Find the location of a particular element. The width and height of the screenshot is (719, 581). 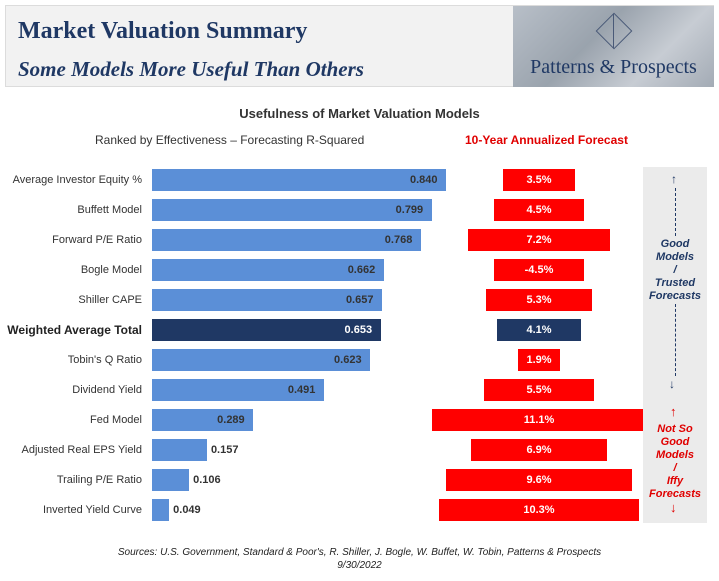

forecast-label: 9.6% is located at coordinates (539, 480).